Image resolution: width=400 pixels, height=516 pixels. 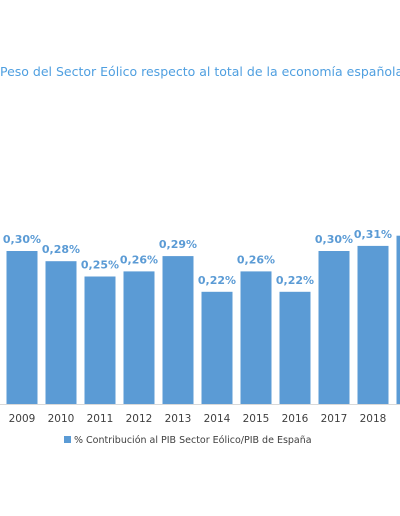 What do you see at coordinates (139, 259) in the screenshot?
I see `data-label-2012: 0,26%` at bounding box center [139, 259].